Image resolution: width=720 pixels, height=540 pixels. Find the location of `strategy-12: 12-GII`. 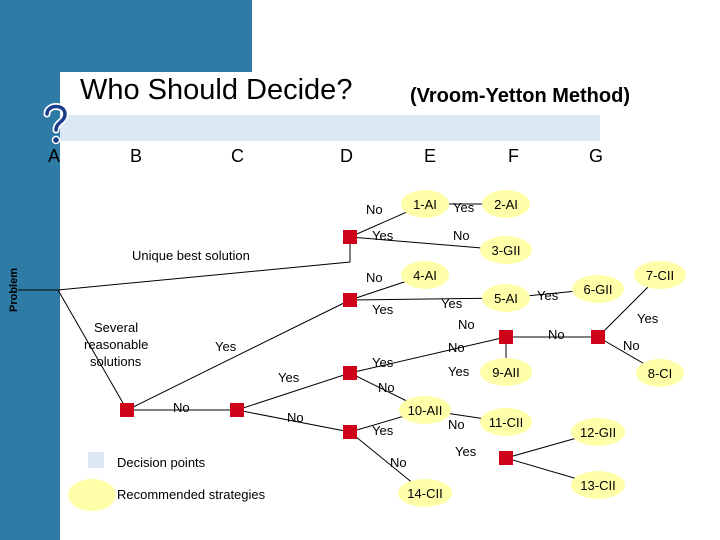

strategy-12: 12-GII is located at coordinates (598, 432).